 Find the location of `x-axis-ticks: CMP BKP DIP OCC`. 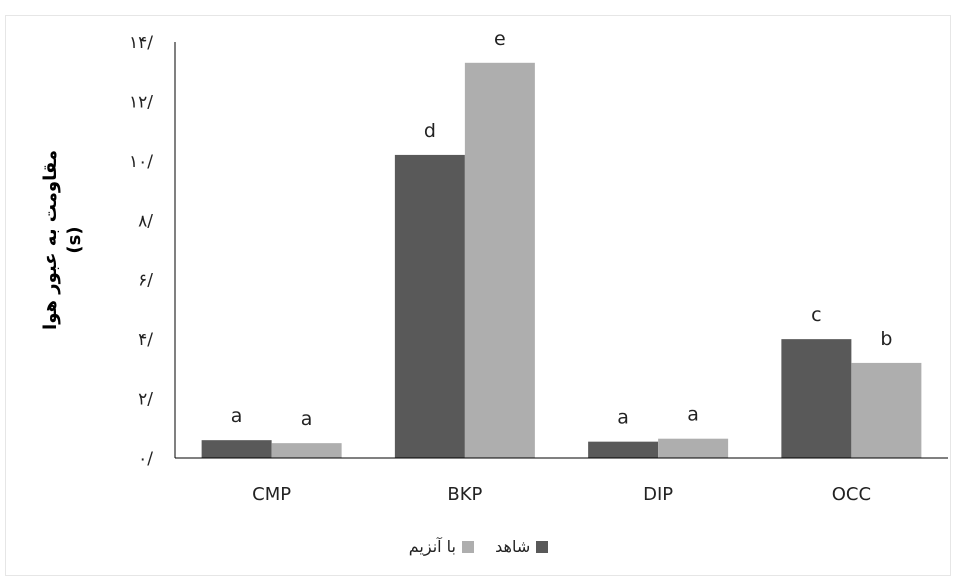

x-axis-ticks: CMP BKP DIP OCC is located at coordinates (561, 494).